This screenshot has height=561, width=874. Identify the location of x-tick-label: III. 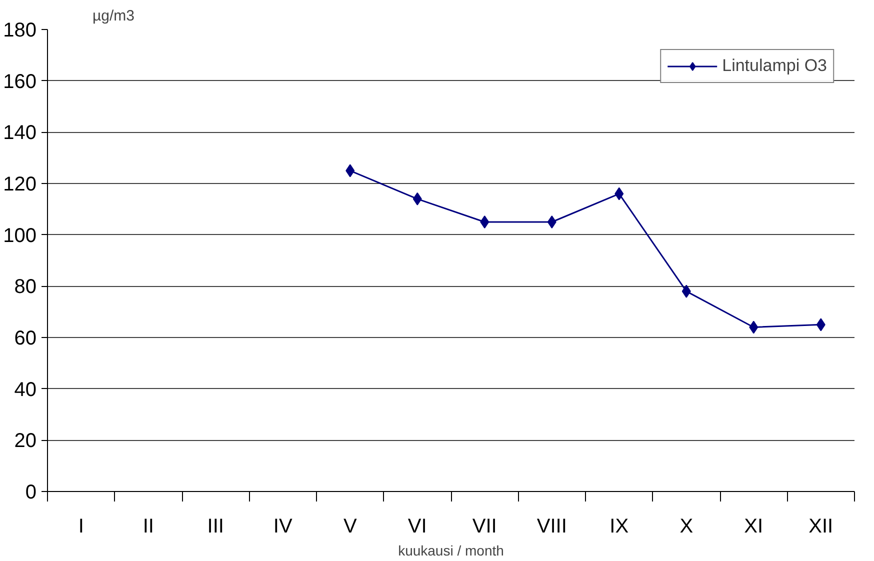
(215, 527).